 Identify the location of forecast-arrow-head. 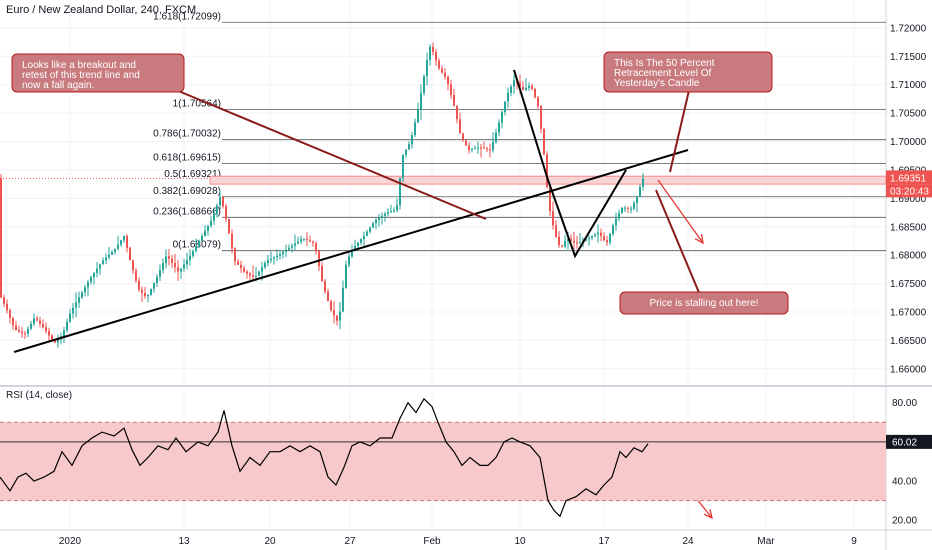
(699, 239).